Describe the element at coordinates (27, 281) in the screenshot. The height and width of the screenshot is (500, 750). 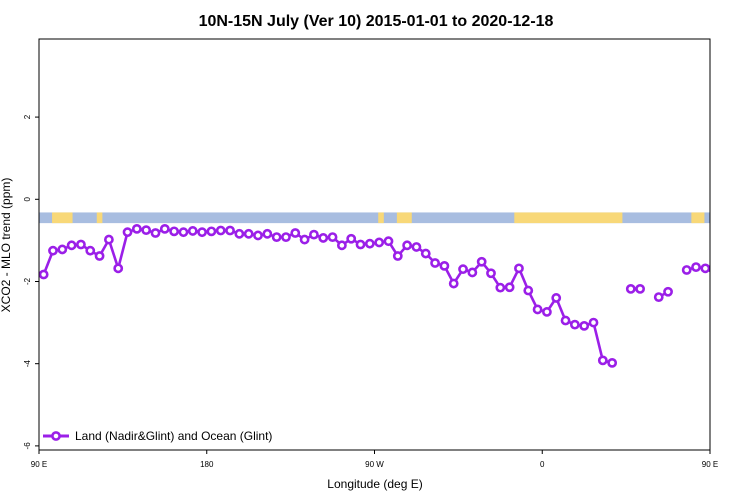
I see `y-tick-label: -2` at that location.